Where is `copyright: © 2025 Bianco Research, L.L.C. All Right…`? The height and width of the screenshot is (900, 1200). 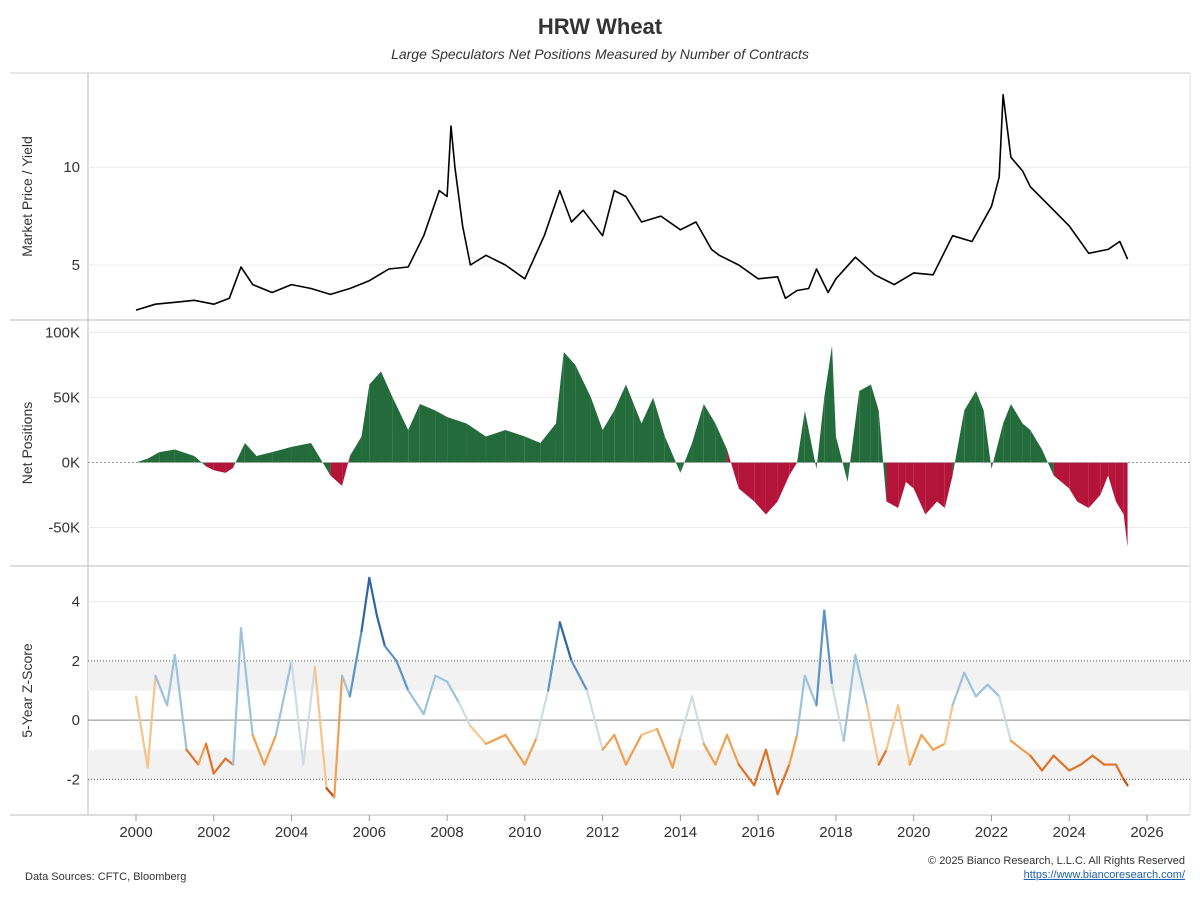 copyright: © 2025 Bianco Research, L.L.C. All Right… is located at coordinates (1056, 861).